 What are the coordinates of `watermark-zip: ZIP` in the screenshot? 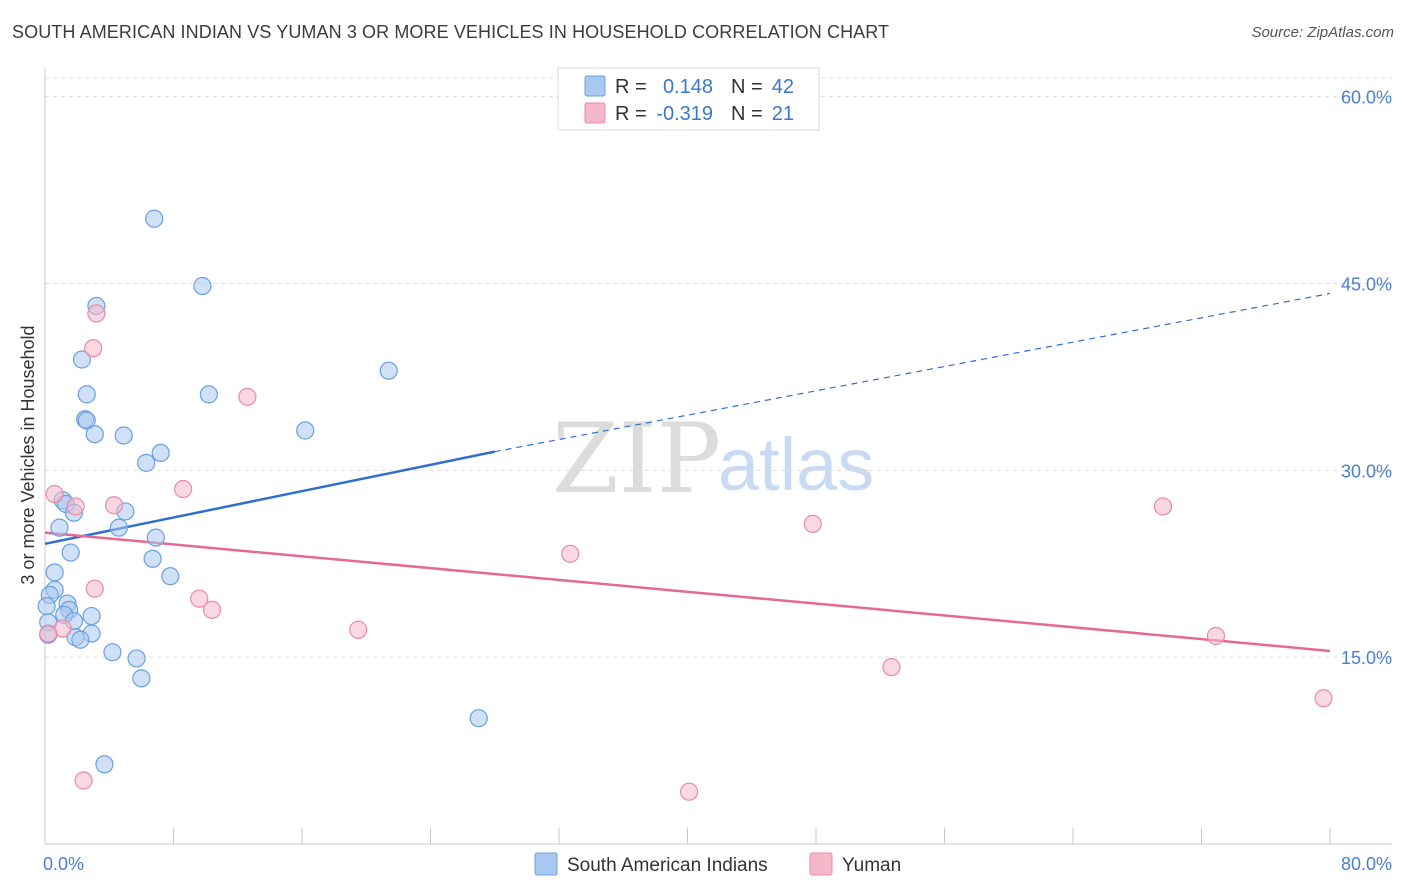 It's located at (636, 459).